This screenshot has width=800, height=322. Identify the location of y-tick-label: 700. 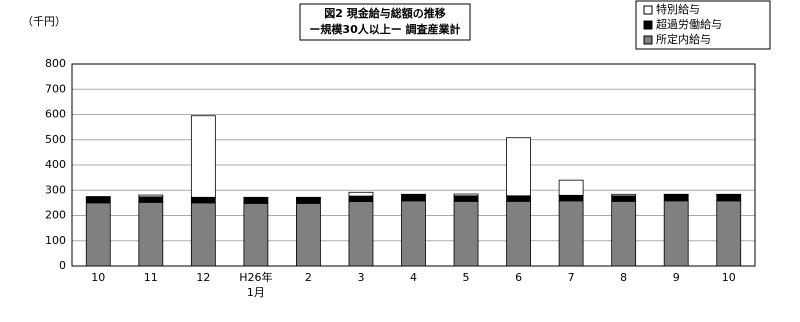
(55, 88).